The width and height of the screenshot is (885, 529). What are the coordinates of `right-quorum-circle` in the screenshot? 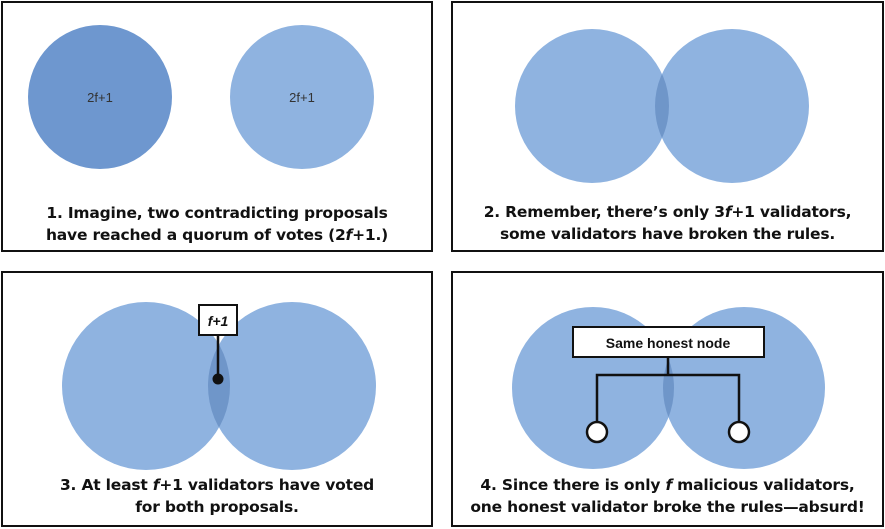 It's located at (302, 97).